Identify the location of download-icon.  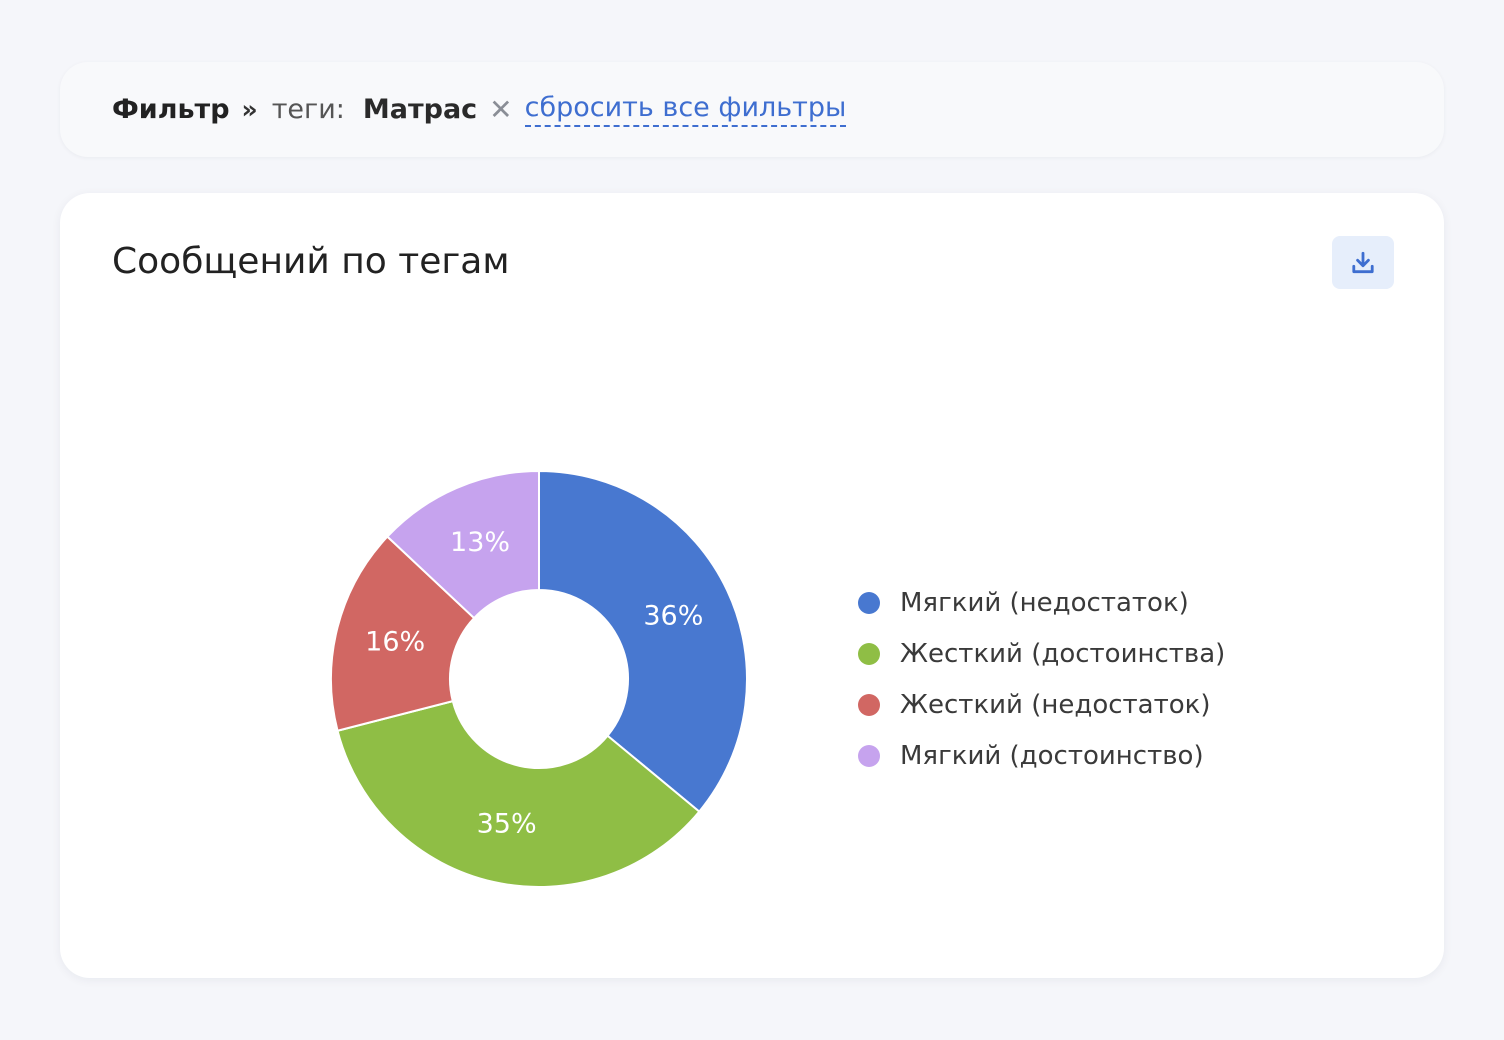
(1363, 262).